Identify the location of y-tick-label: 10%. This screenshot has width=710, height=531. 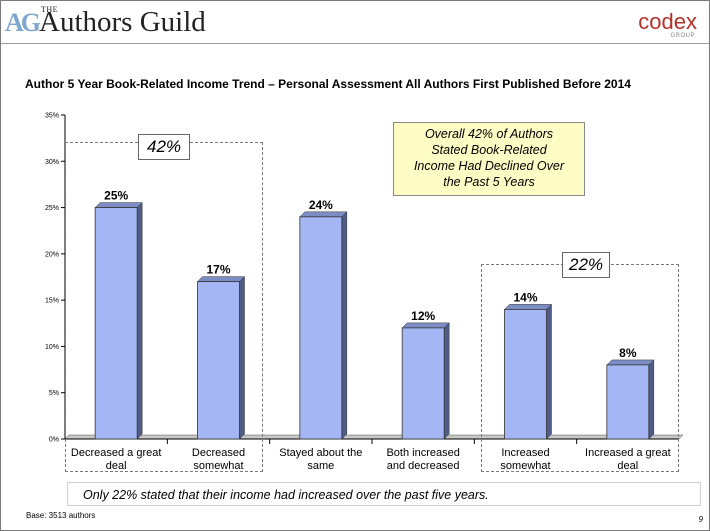
(52, 347).